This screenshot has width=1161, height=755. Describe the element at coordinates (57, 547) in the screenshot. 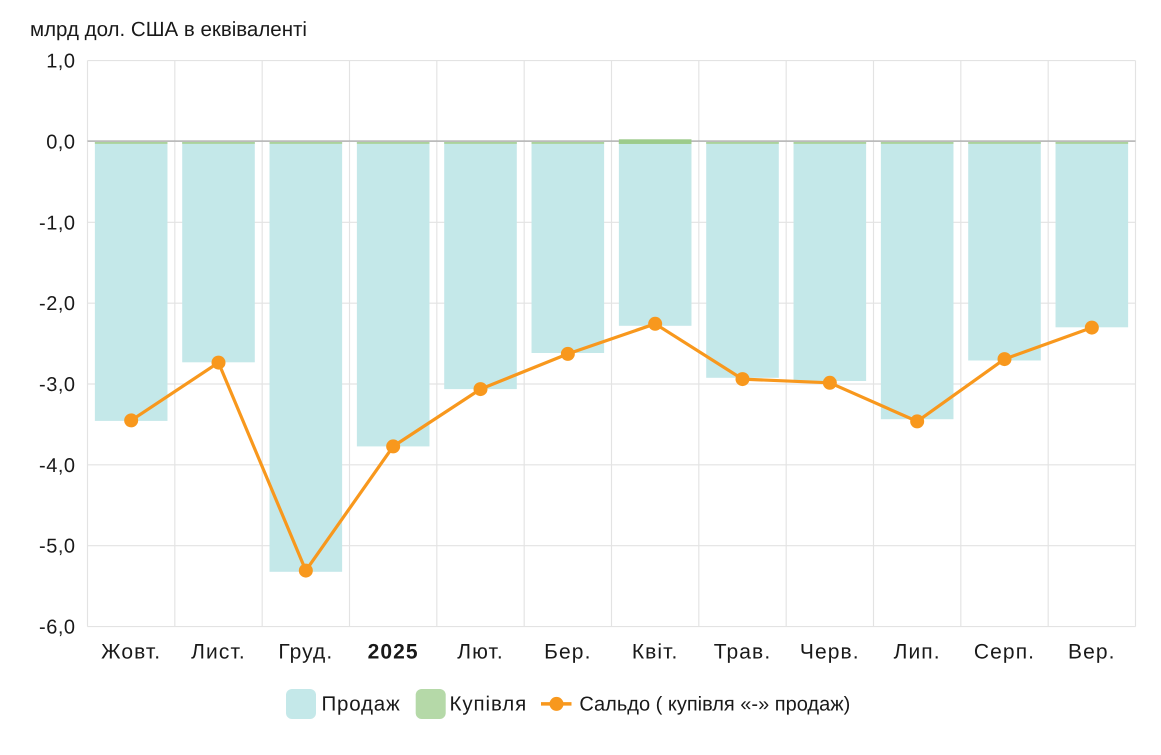

I see `svg-text: -5,0` at that location.